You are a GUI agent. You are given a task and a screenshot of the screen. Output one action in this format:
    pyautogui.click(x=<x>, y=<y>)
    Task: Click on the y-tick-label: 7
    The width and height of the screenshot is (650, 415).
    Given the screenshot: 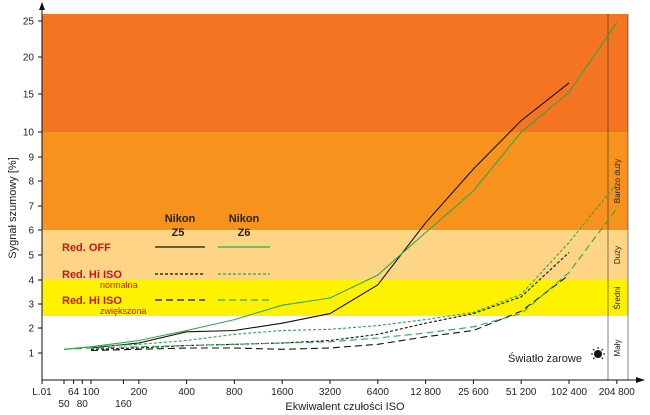 What is the action you would take?
    pyautogui.click(x=31, y=207)
    